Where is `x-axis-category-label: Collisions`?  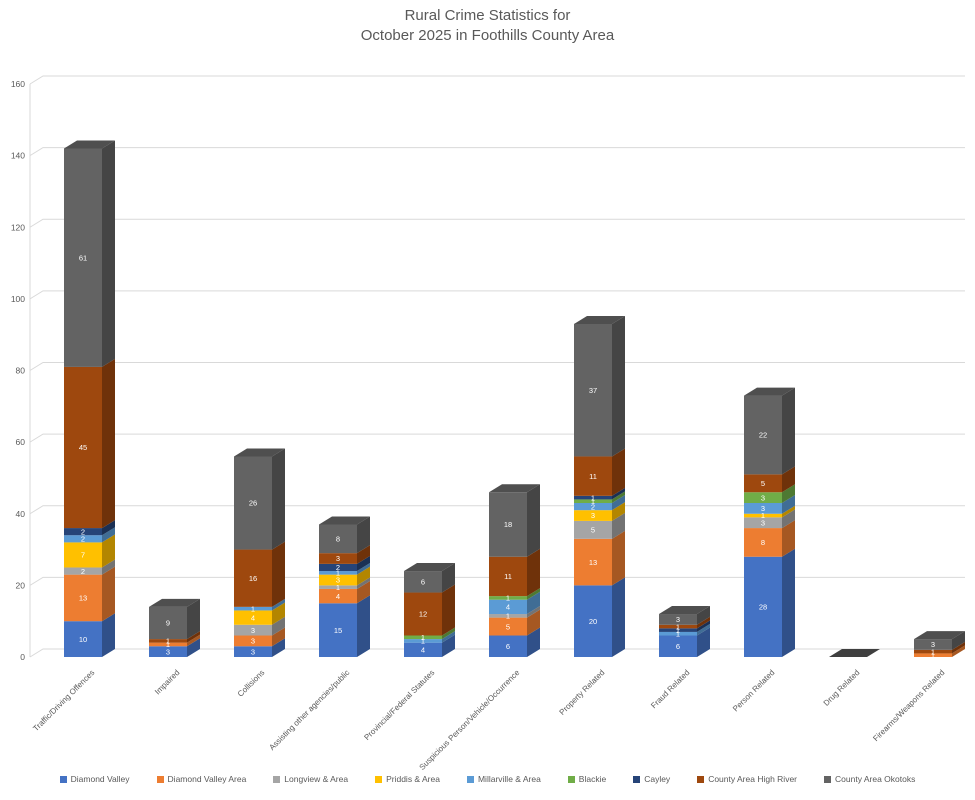
x-axis-category-label: Collisions is located at coordinates (251, 683).